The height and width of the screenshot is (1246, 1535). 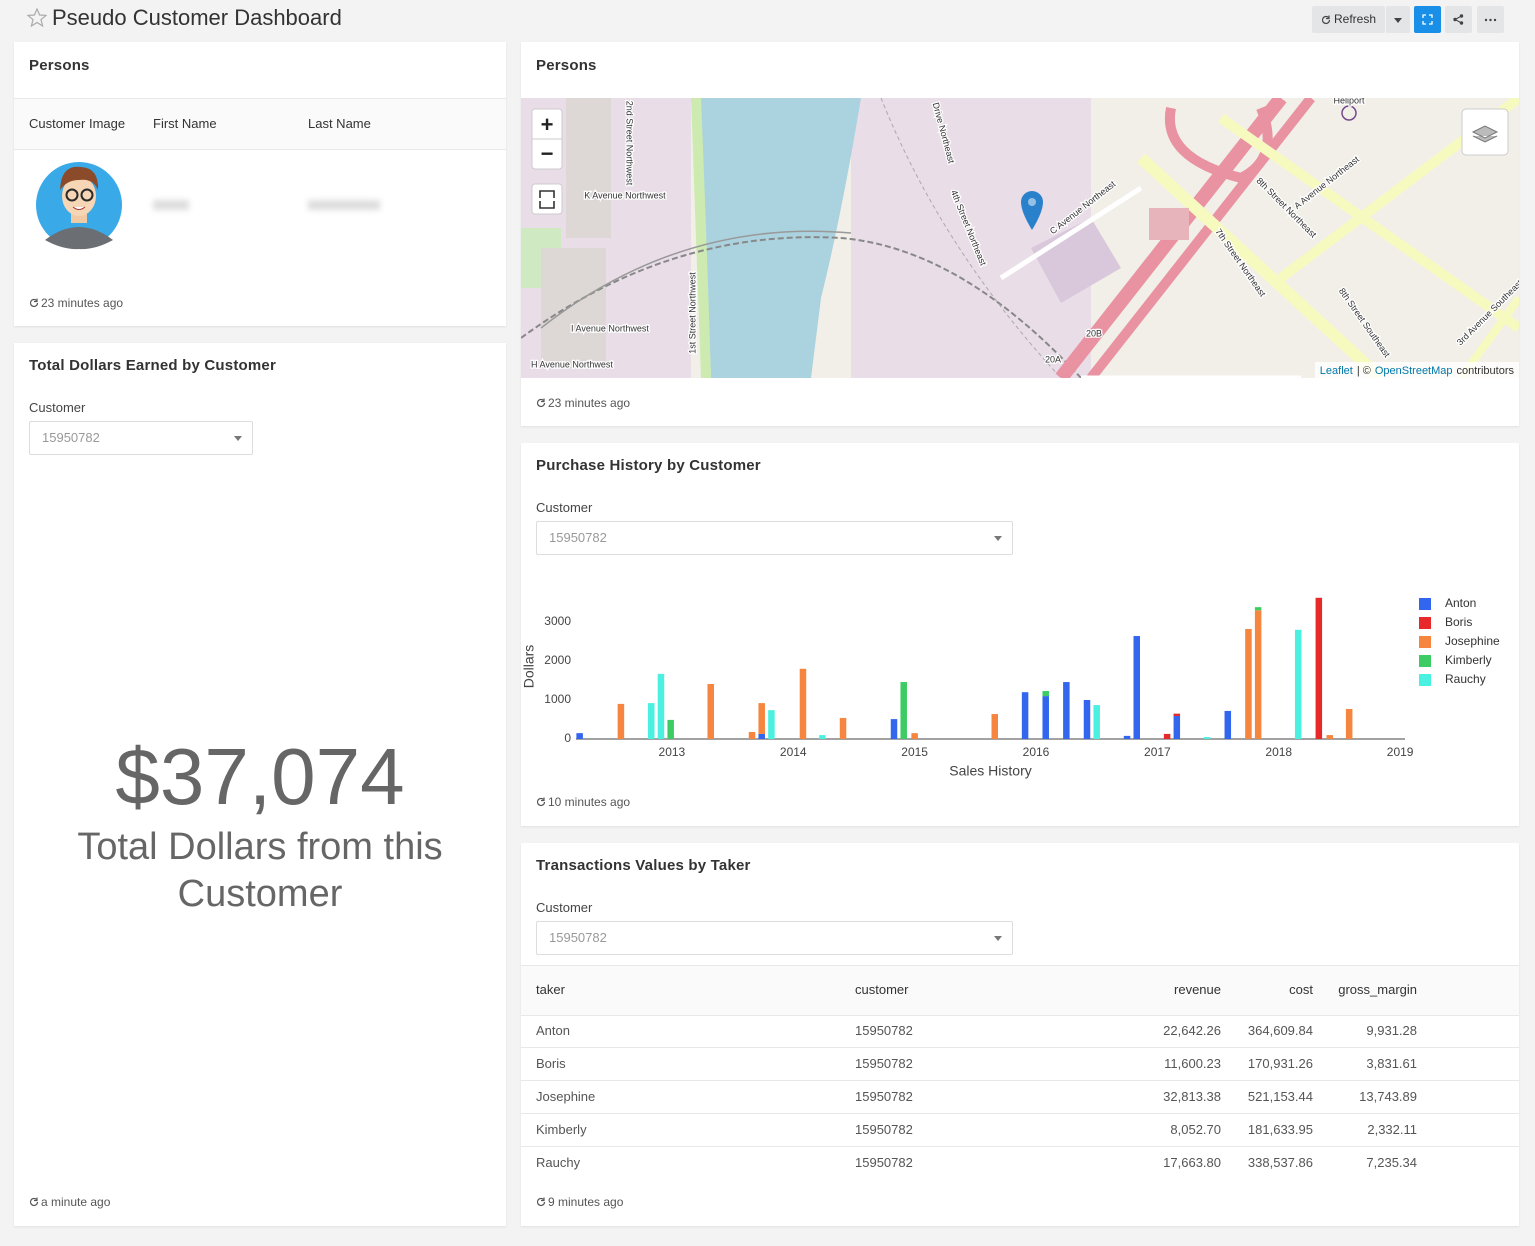 What do you see at coordinates (197, 17) in the screenshot?
I see `dashboard-title: Pseudo Customer Dashboard` at bounding box center [197, 17].